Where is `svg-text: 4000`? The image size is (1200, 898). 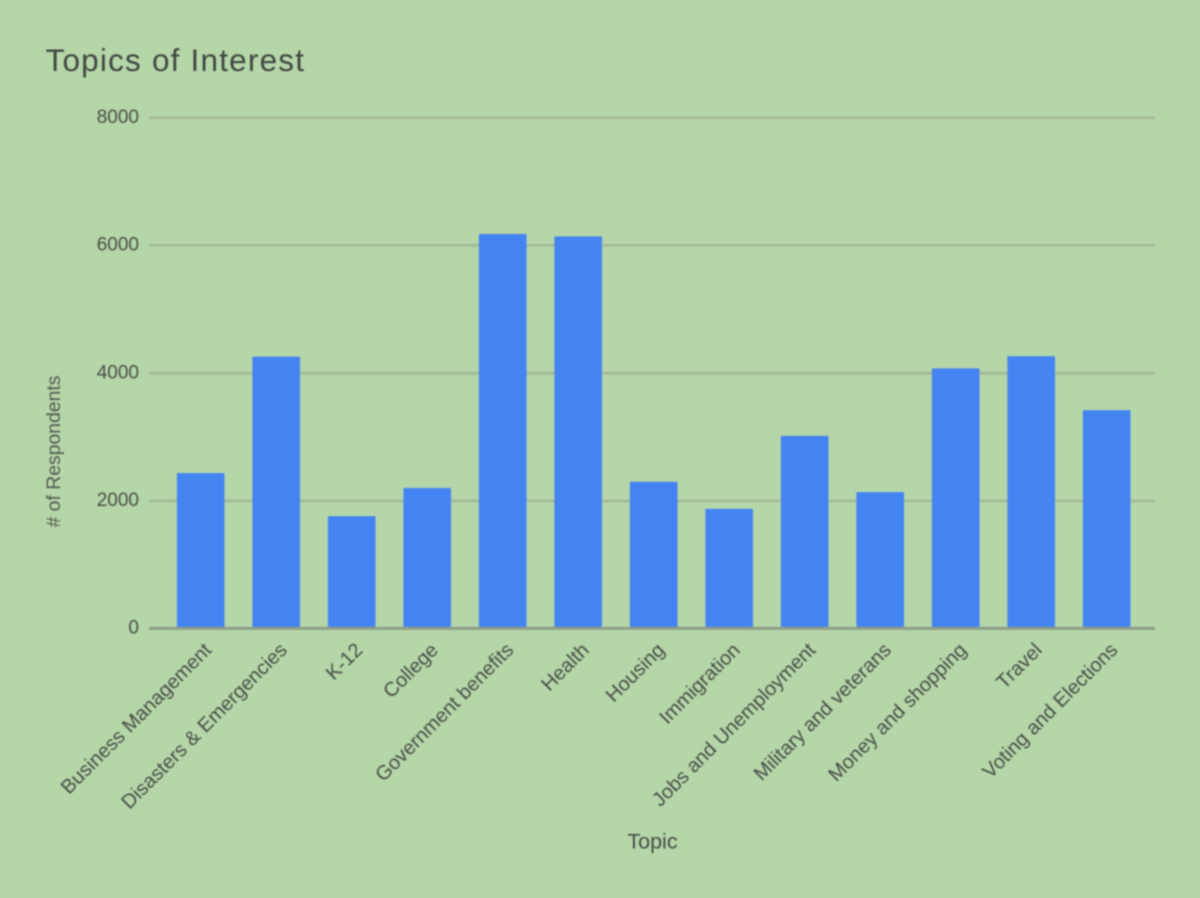 svg-text: 4000 is located at coordinates (118, 372).